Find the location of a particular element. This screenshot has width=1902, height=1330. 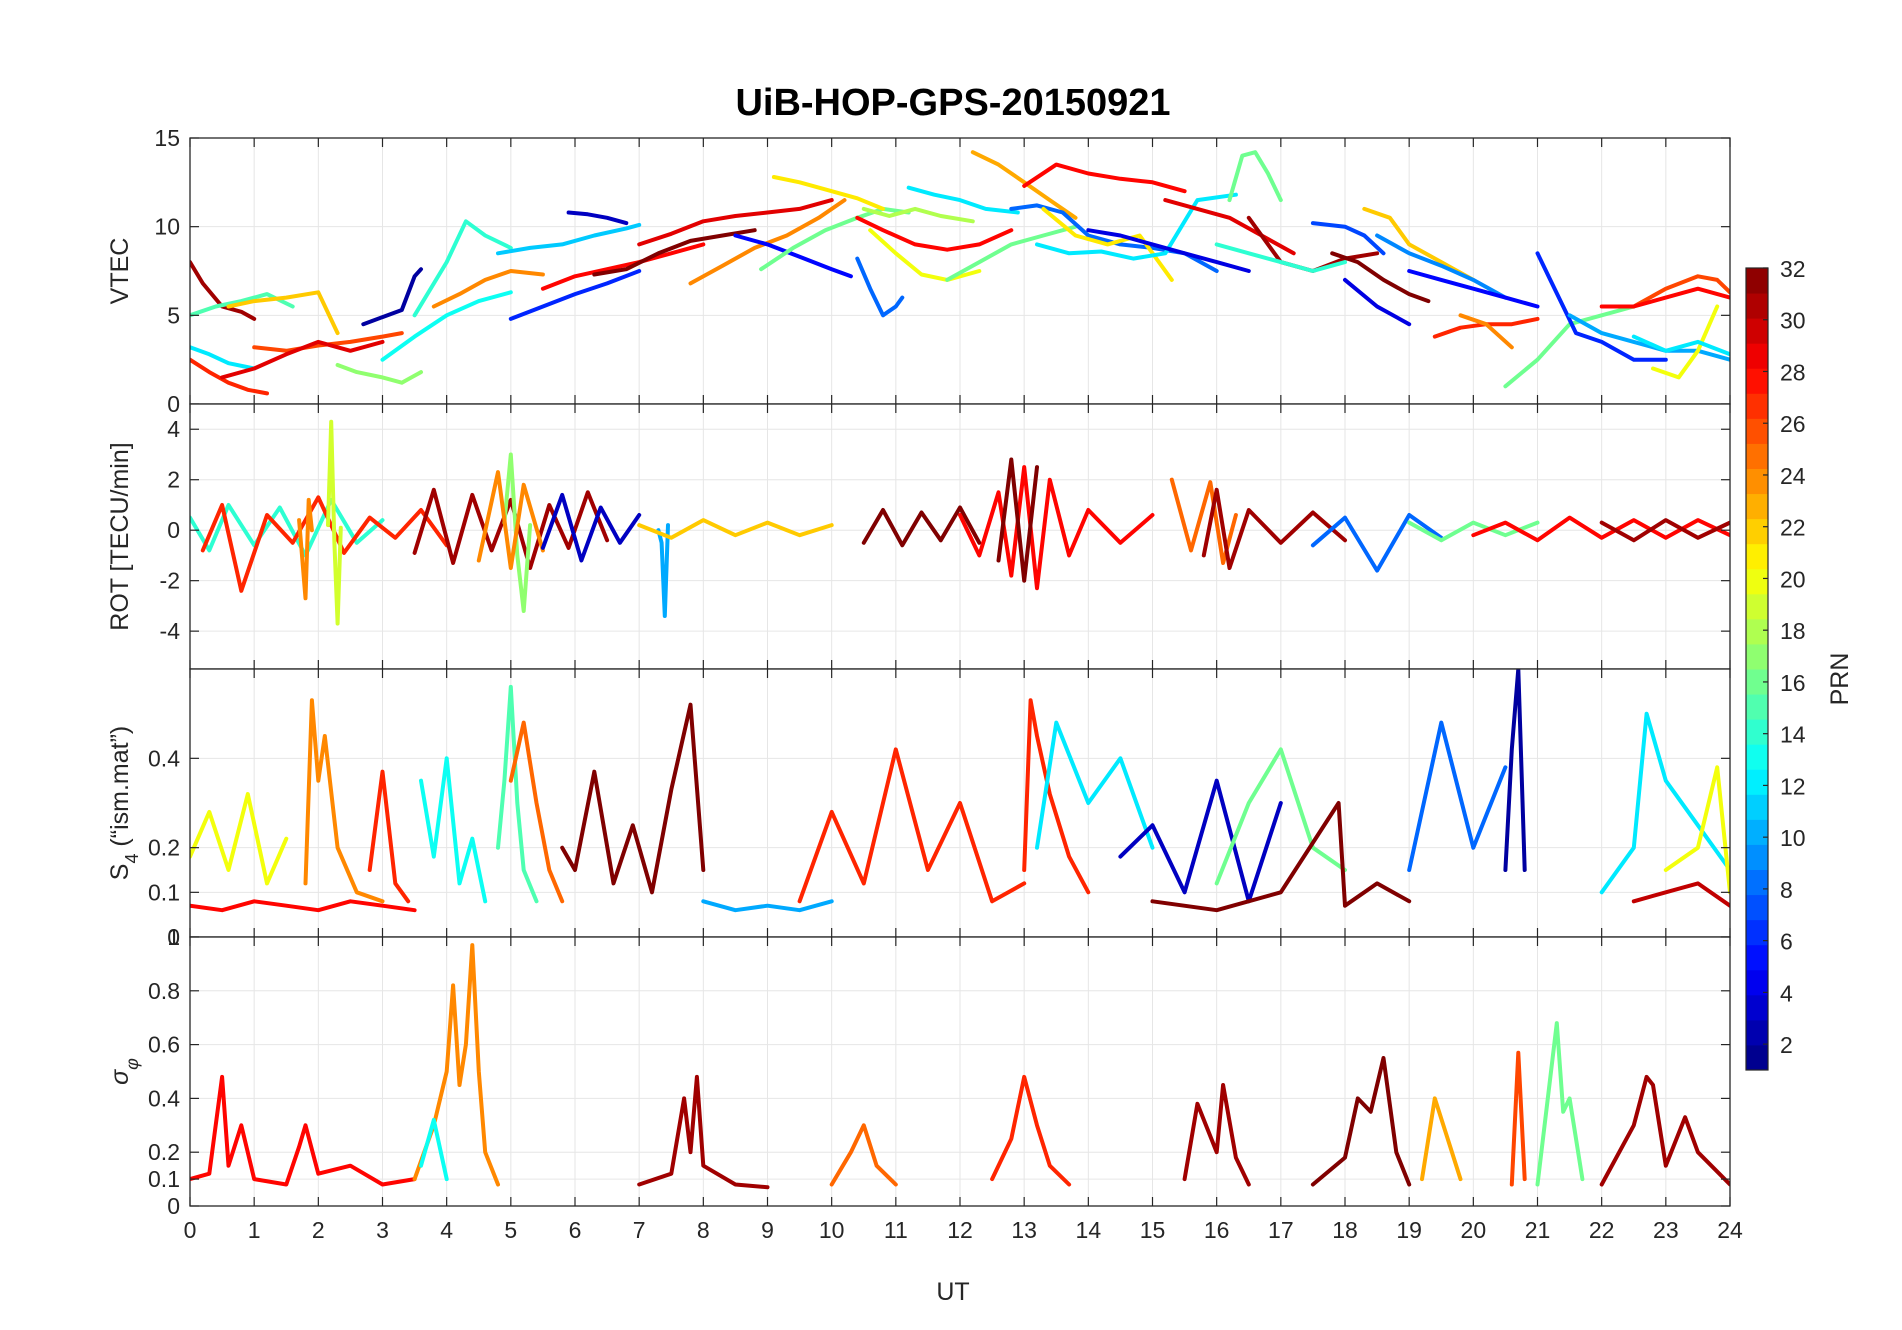

x-tick-label: 17 is located at coordinates (1281, 1230).